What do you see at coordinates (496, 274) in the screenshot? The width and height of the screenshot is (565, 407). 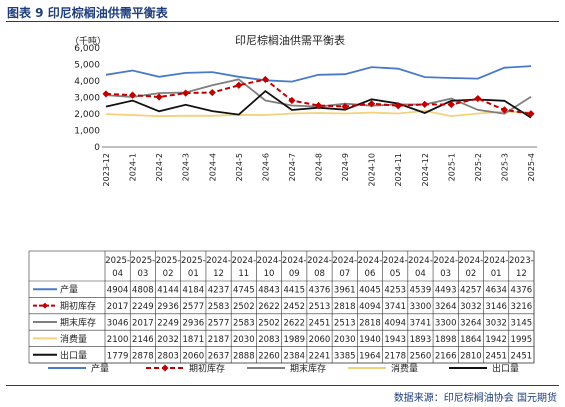 I see `table-header-month: 01` at bounding box center [496, 274].